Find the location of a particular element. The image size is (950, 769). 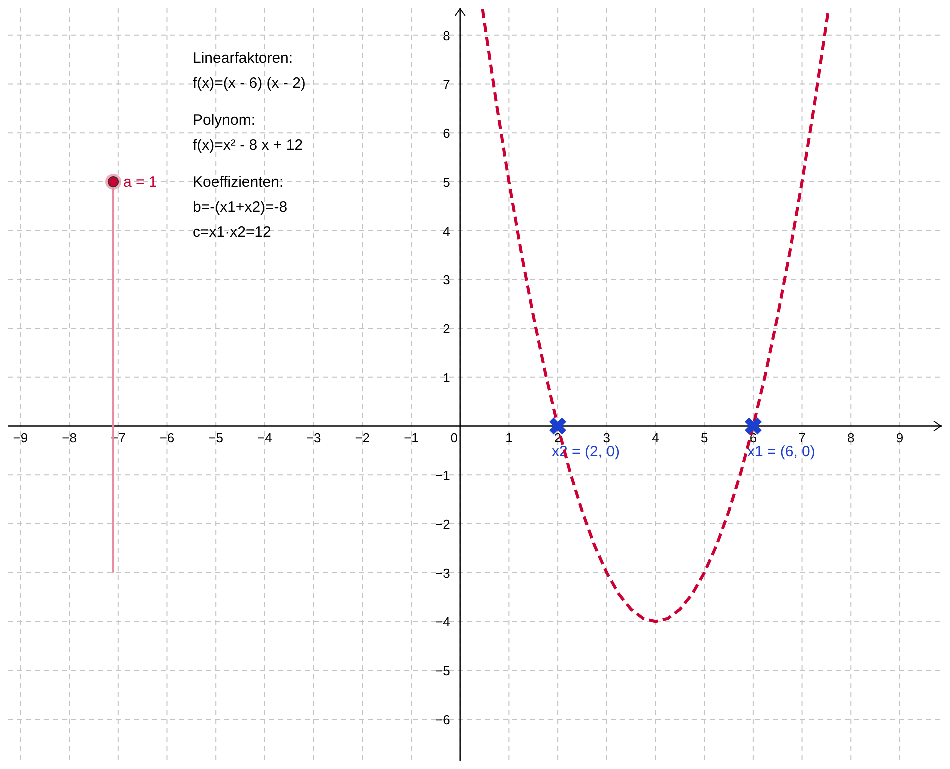

annotation: c=x1·x2=12 is located at coordinates (232, 232).